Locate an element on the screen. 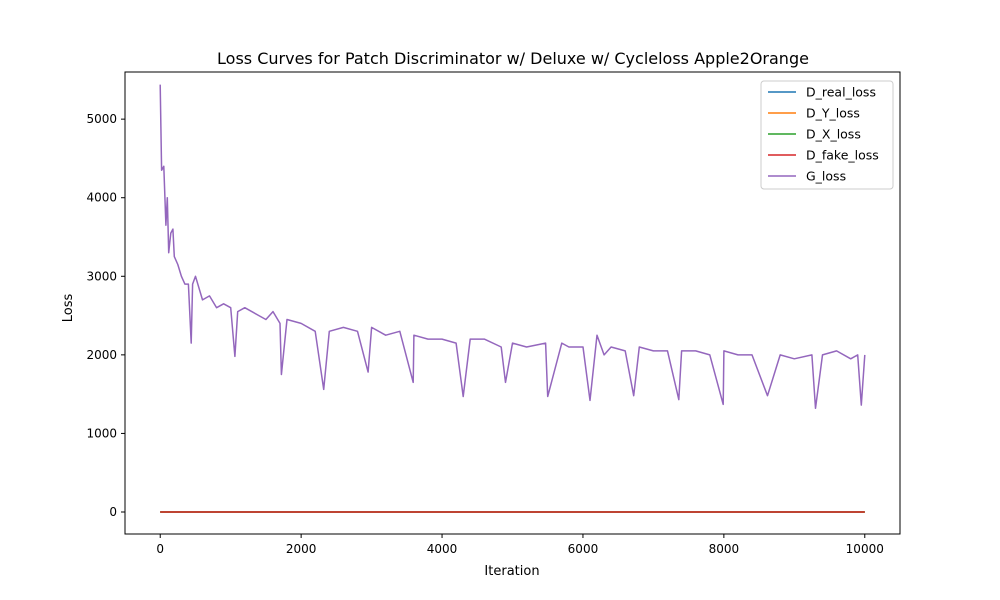 This screenshot has width=1000, height=600. y-tick-label: 1000 is located at coordinates (101, 433).